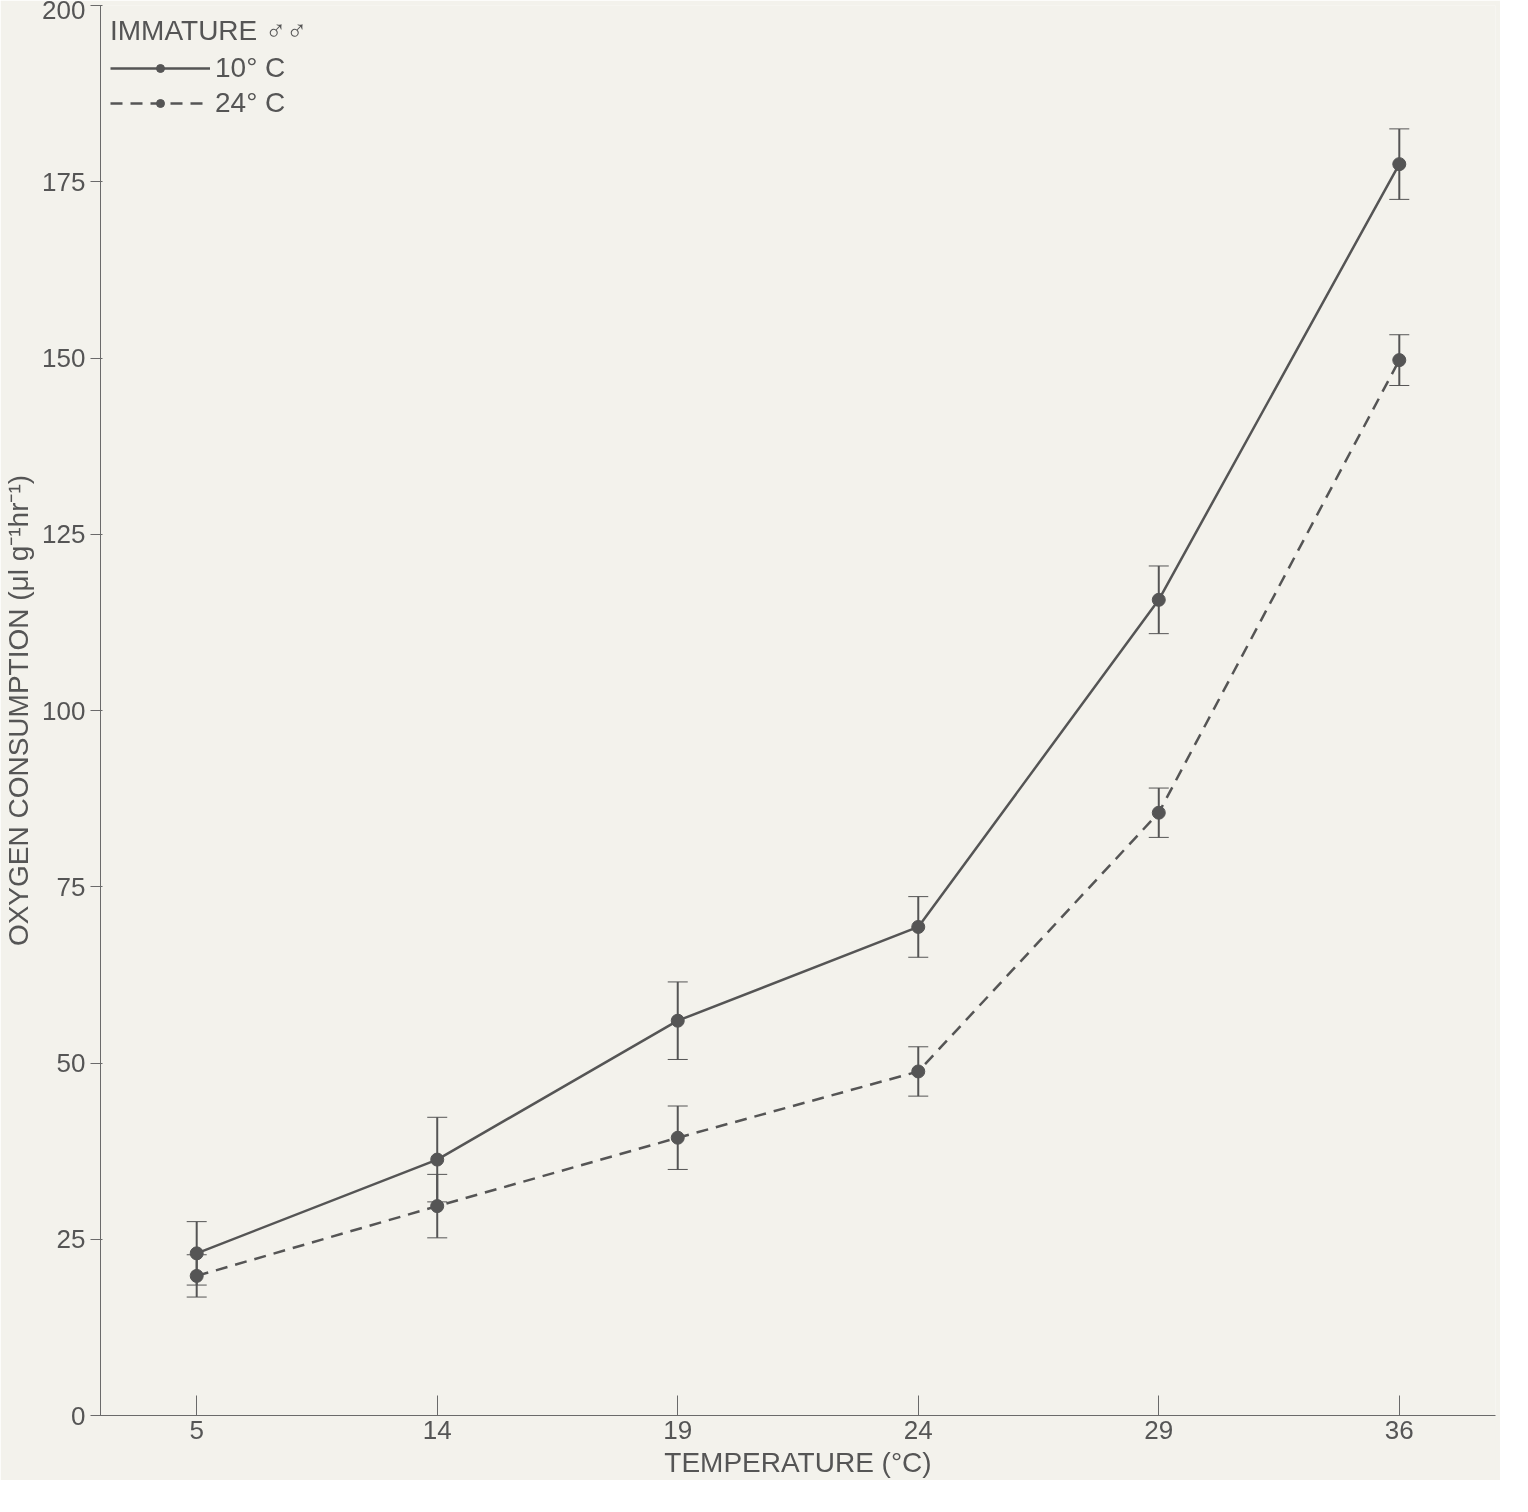  What do you see at coordinates (64, 710) in the screenshot?
I see `y-tick-label: 100` at bounding box center [64, 710].